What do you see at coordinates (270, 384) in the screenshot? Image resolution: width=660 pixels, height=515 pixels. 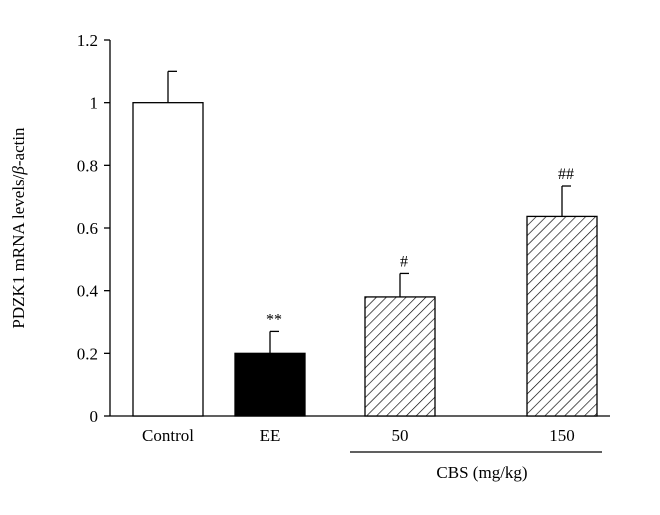 I see `bar-ee` at bounding box center [270, 384].